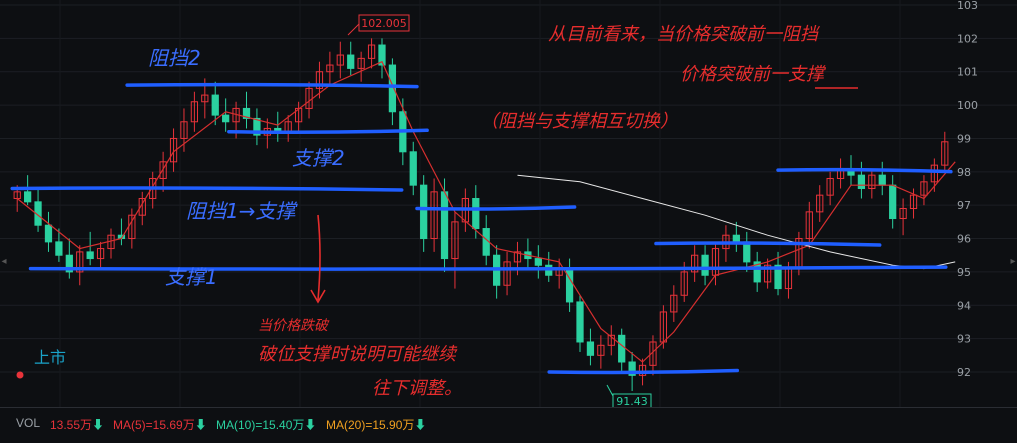 The width and height of the screenshot is (1017, 443). I want to click on scroll-right-icon: ▸, so click(1013, 261).